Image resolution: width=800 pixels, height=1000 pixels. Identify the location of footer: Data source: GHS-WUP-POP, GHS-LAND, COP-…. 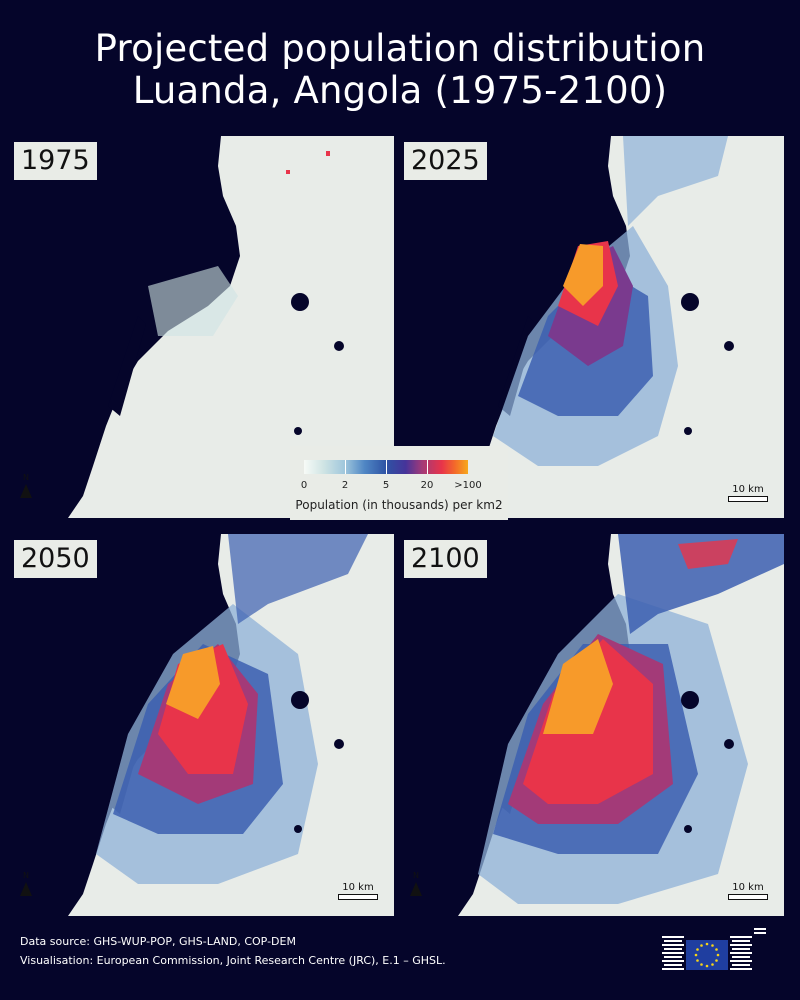
(233, 951).